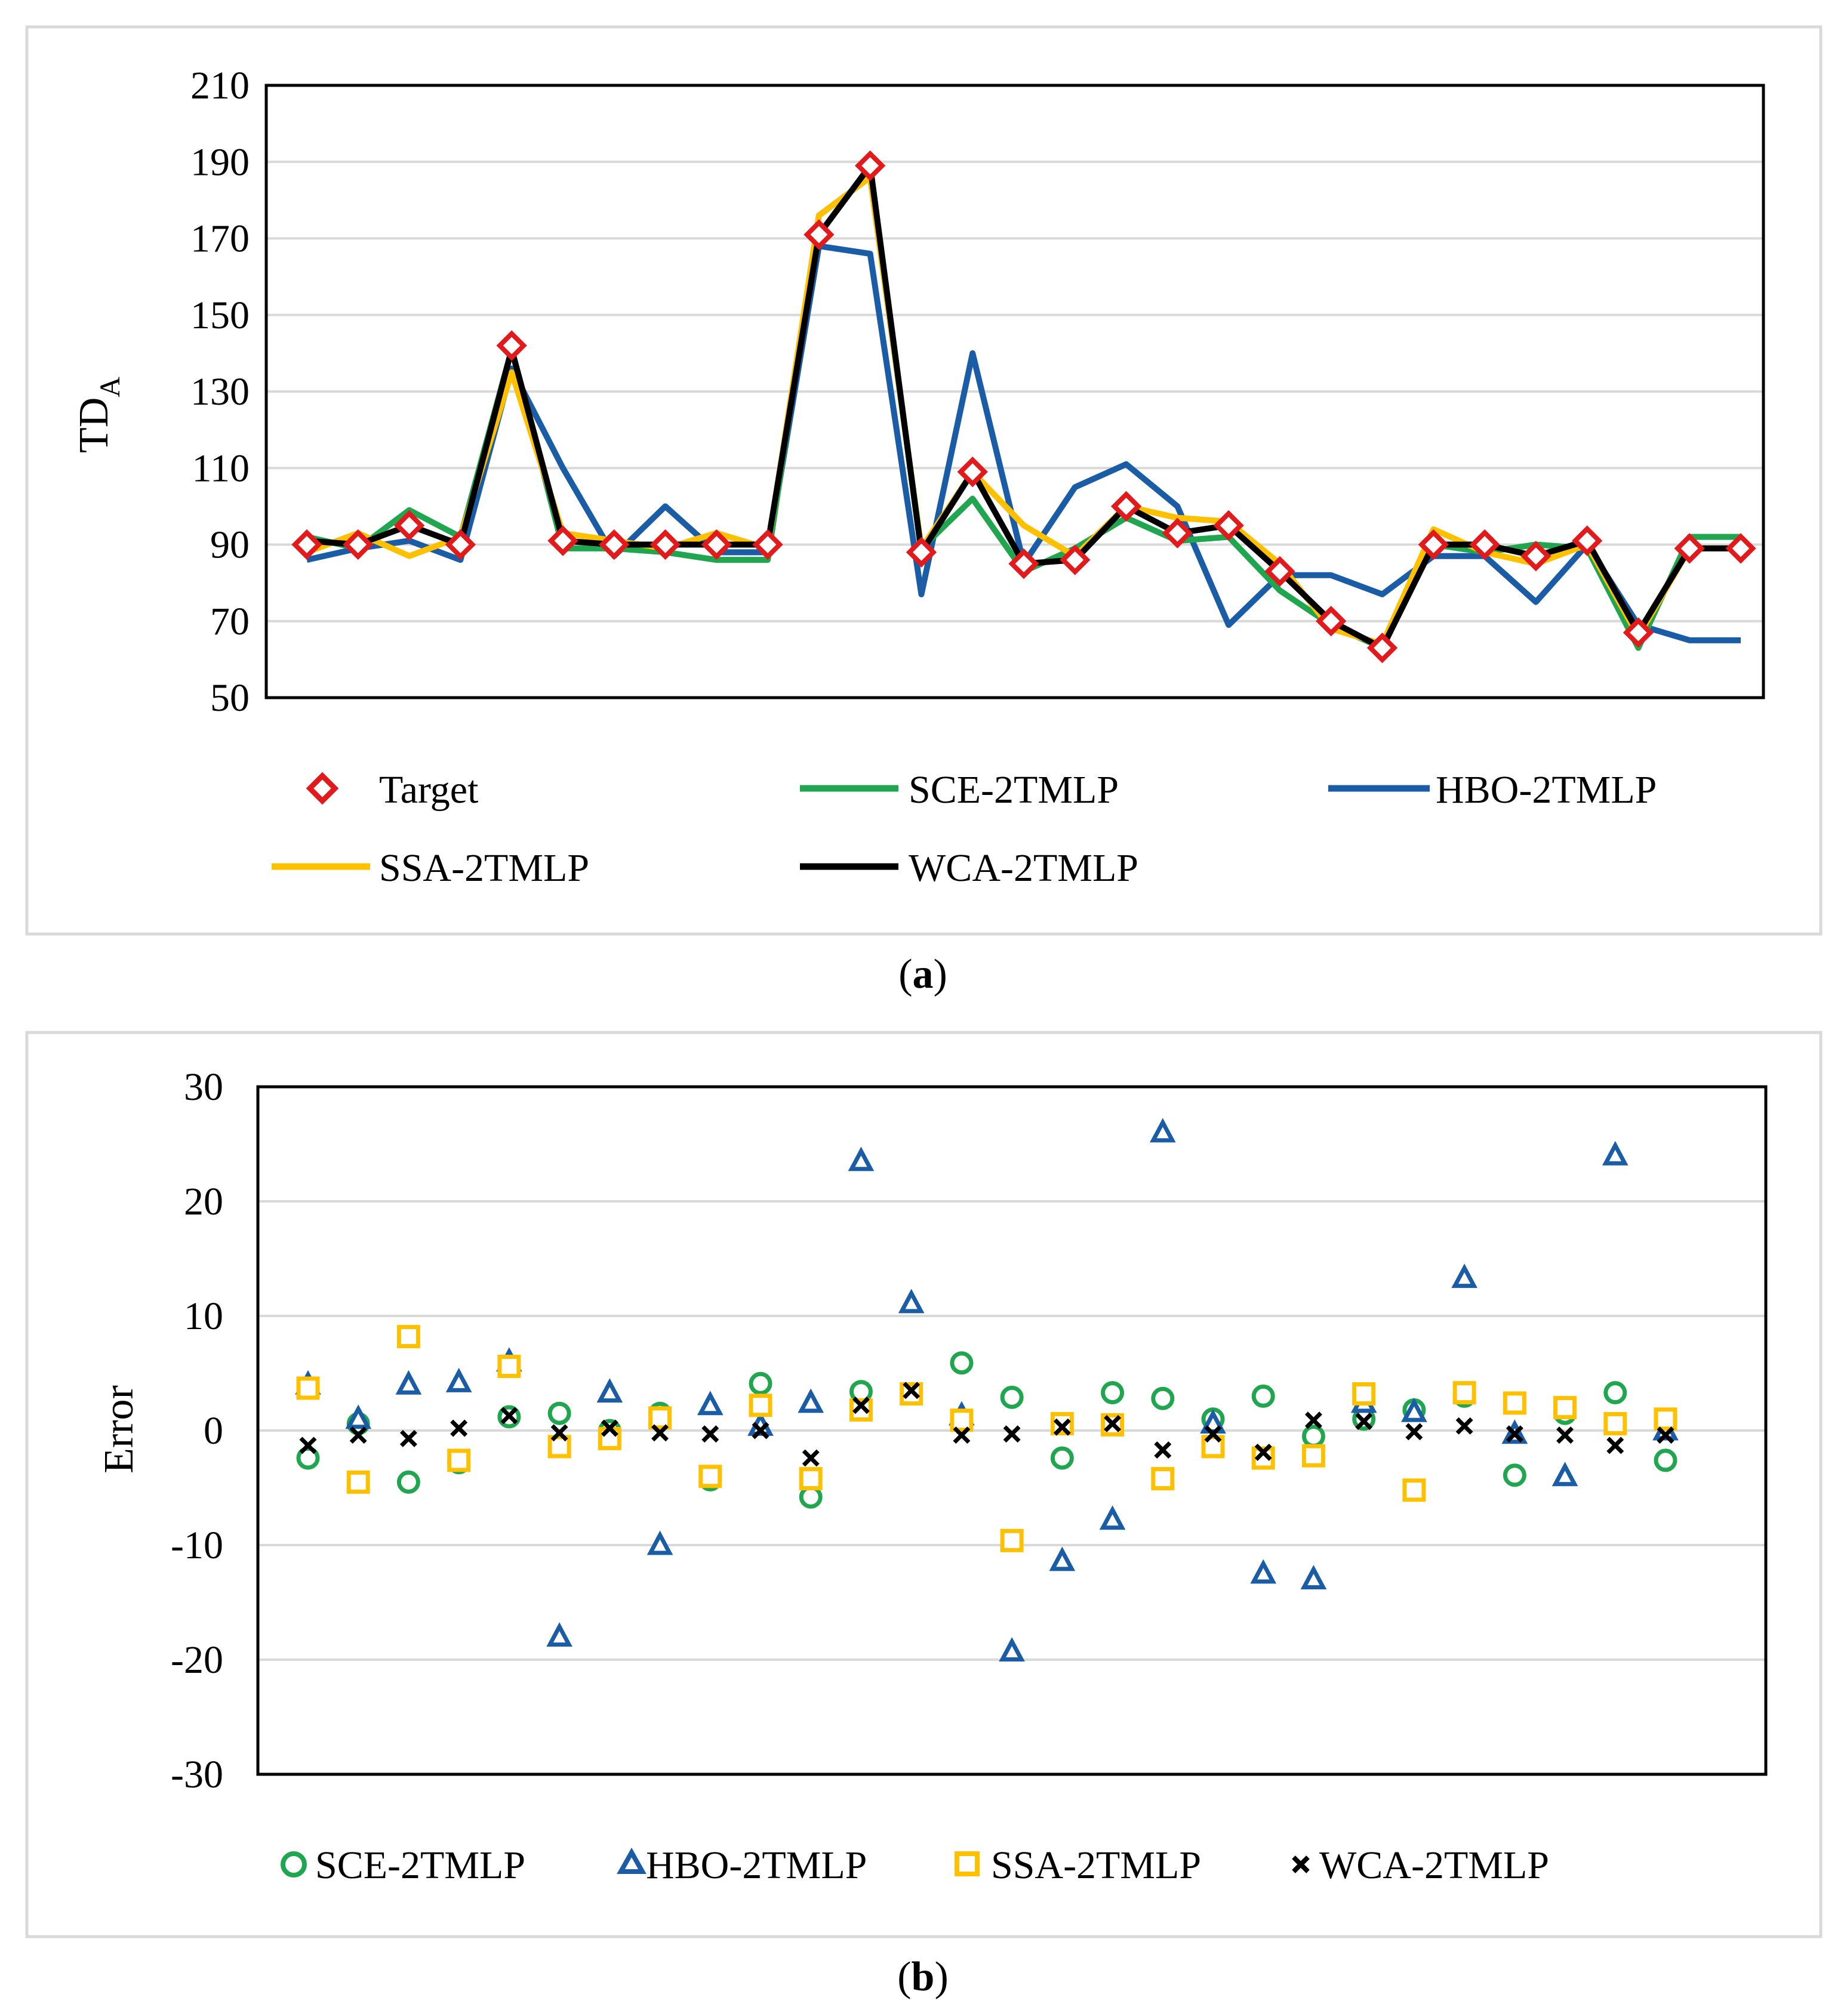  I want to click on legend-b-wca-label: WCA-2TMLP, so click(1434, 1865).